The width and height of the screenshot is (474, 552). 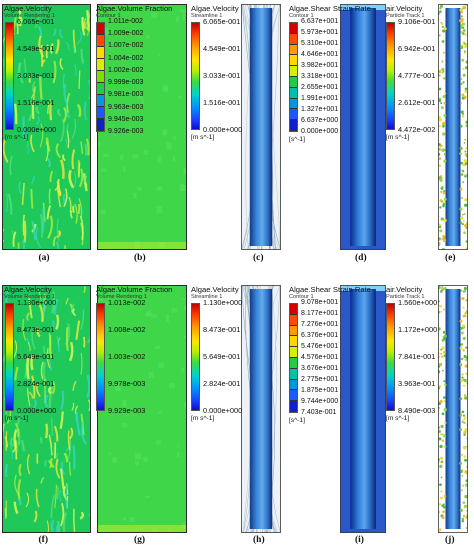 What do you see at coordinates (417, 129) in the screenshot?
I see `colorbar-tick-label: 4.472e-002` at bounding box center [417, 129].